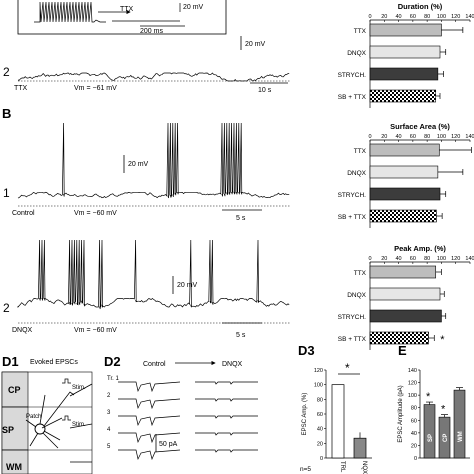 This screenshot has height=474, width=474. What do you see at coordinates (21, 88) in the screenshot?
I see `panel-a-trace-label: TTX` at bounding box center [21, 88].